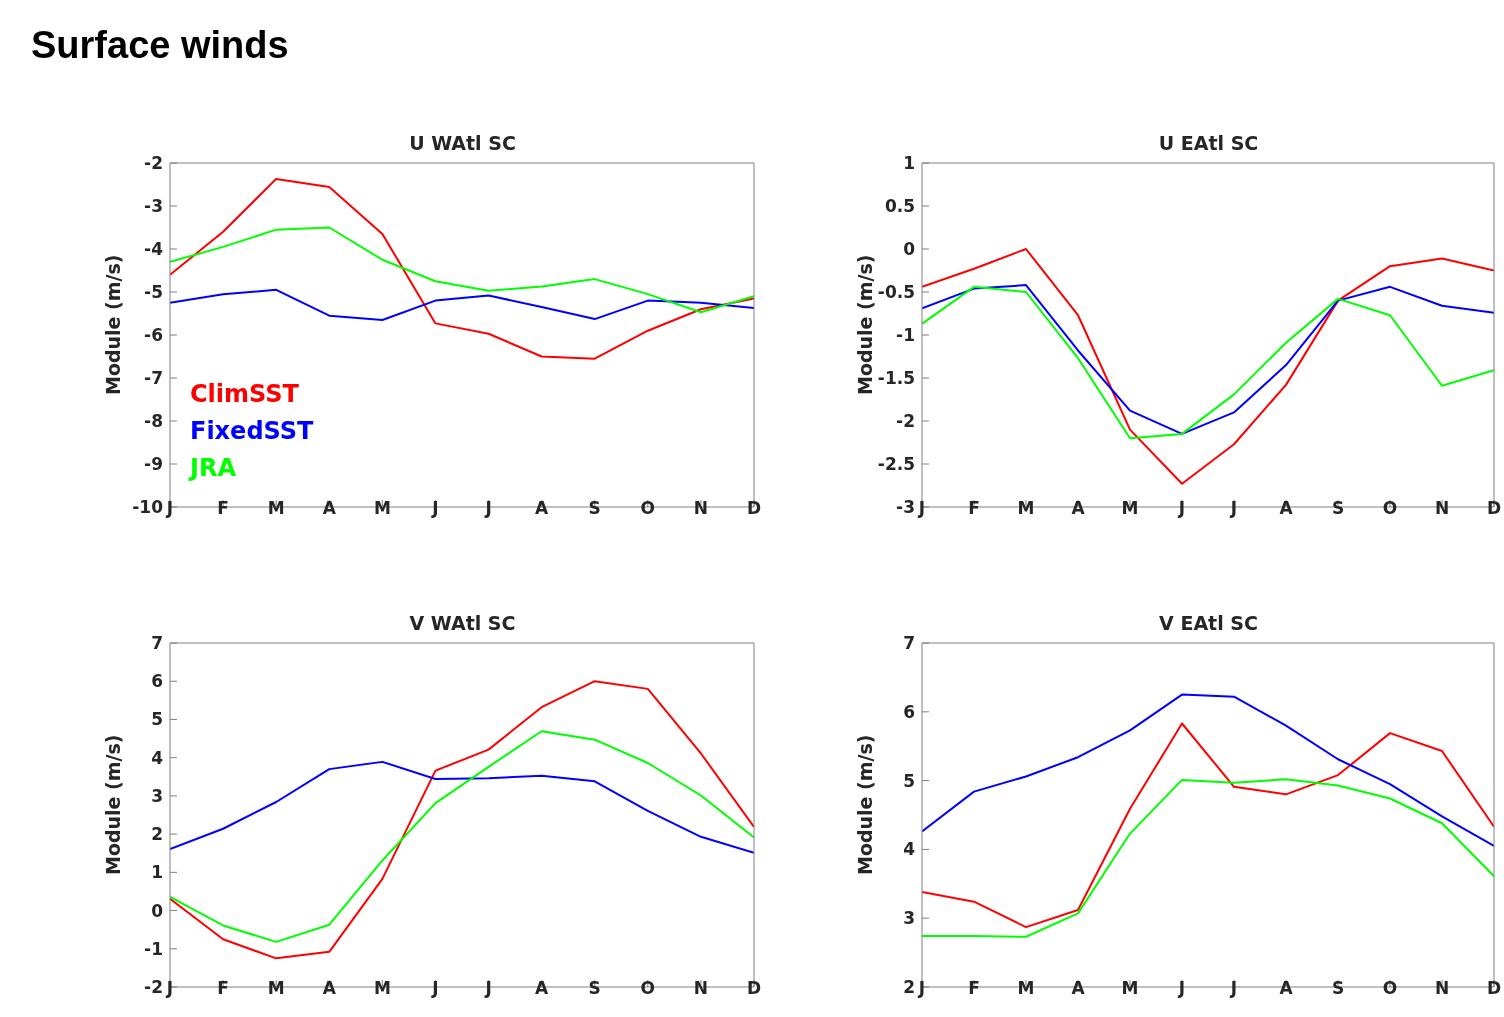  I want to click on y-tick-label: 5, so click(157, 719).